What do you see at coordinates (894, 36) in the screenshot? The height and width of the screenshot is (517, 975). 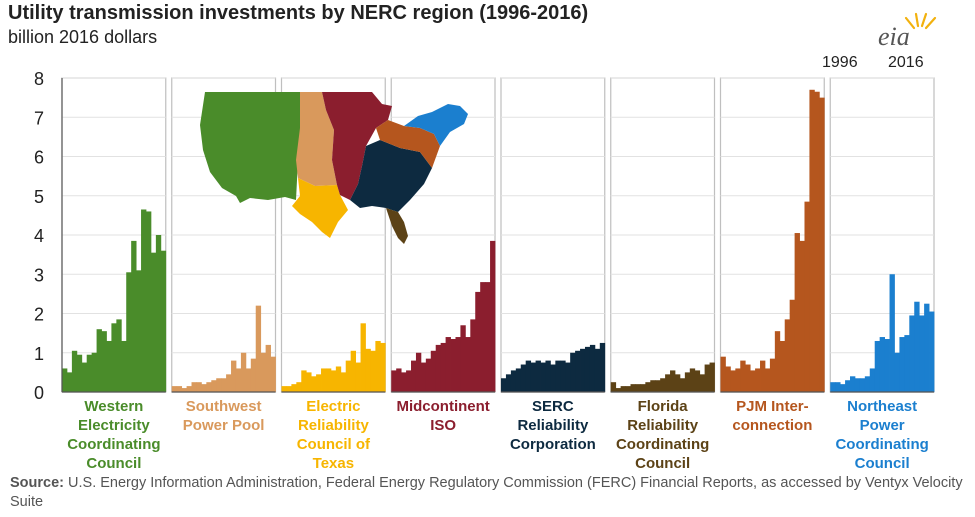 I see `eia-logo-text: eia` at bounding box center [894, 36].